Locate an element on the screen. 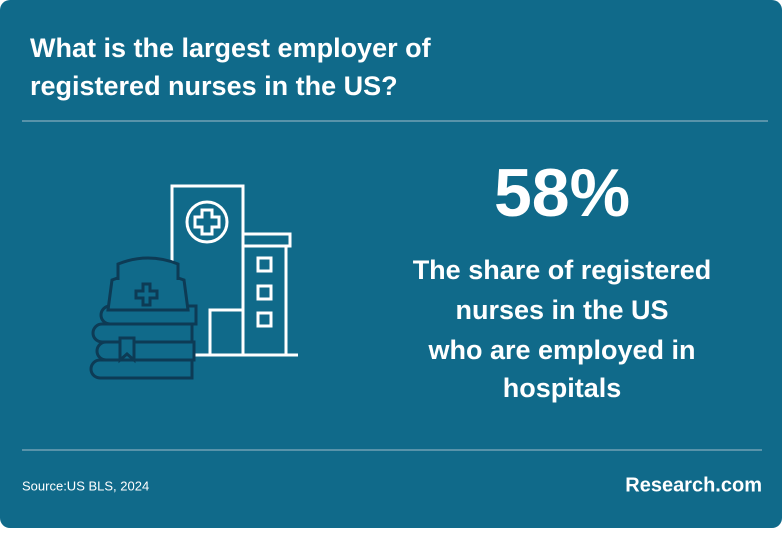 This screenshot has width=782, height=533. source: Source:US BLS, 2024 is located at coordinates (85, 485).